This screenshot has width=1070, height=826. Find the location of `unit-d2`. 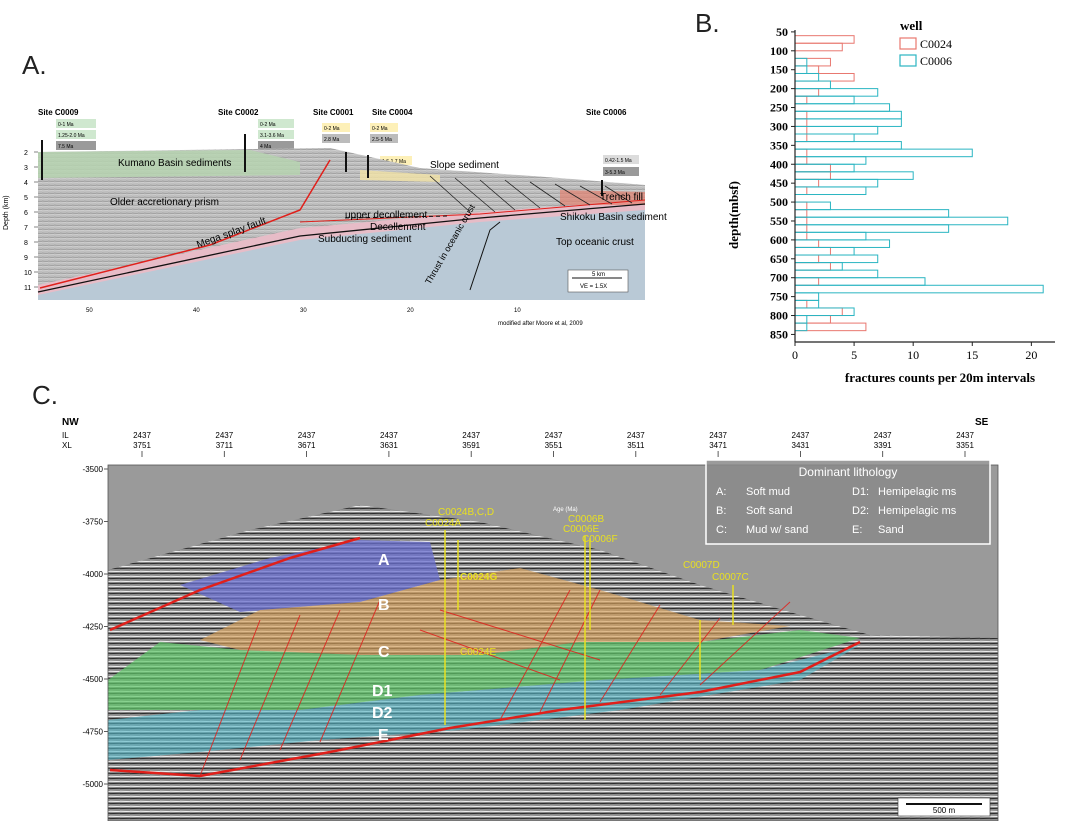

unit-d2 is located at coordinates (484, 702).